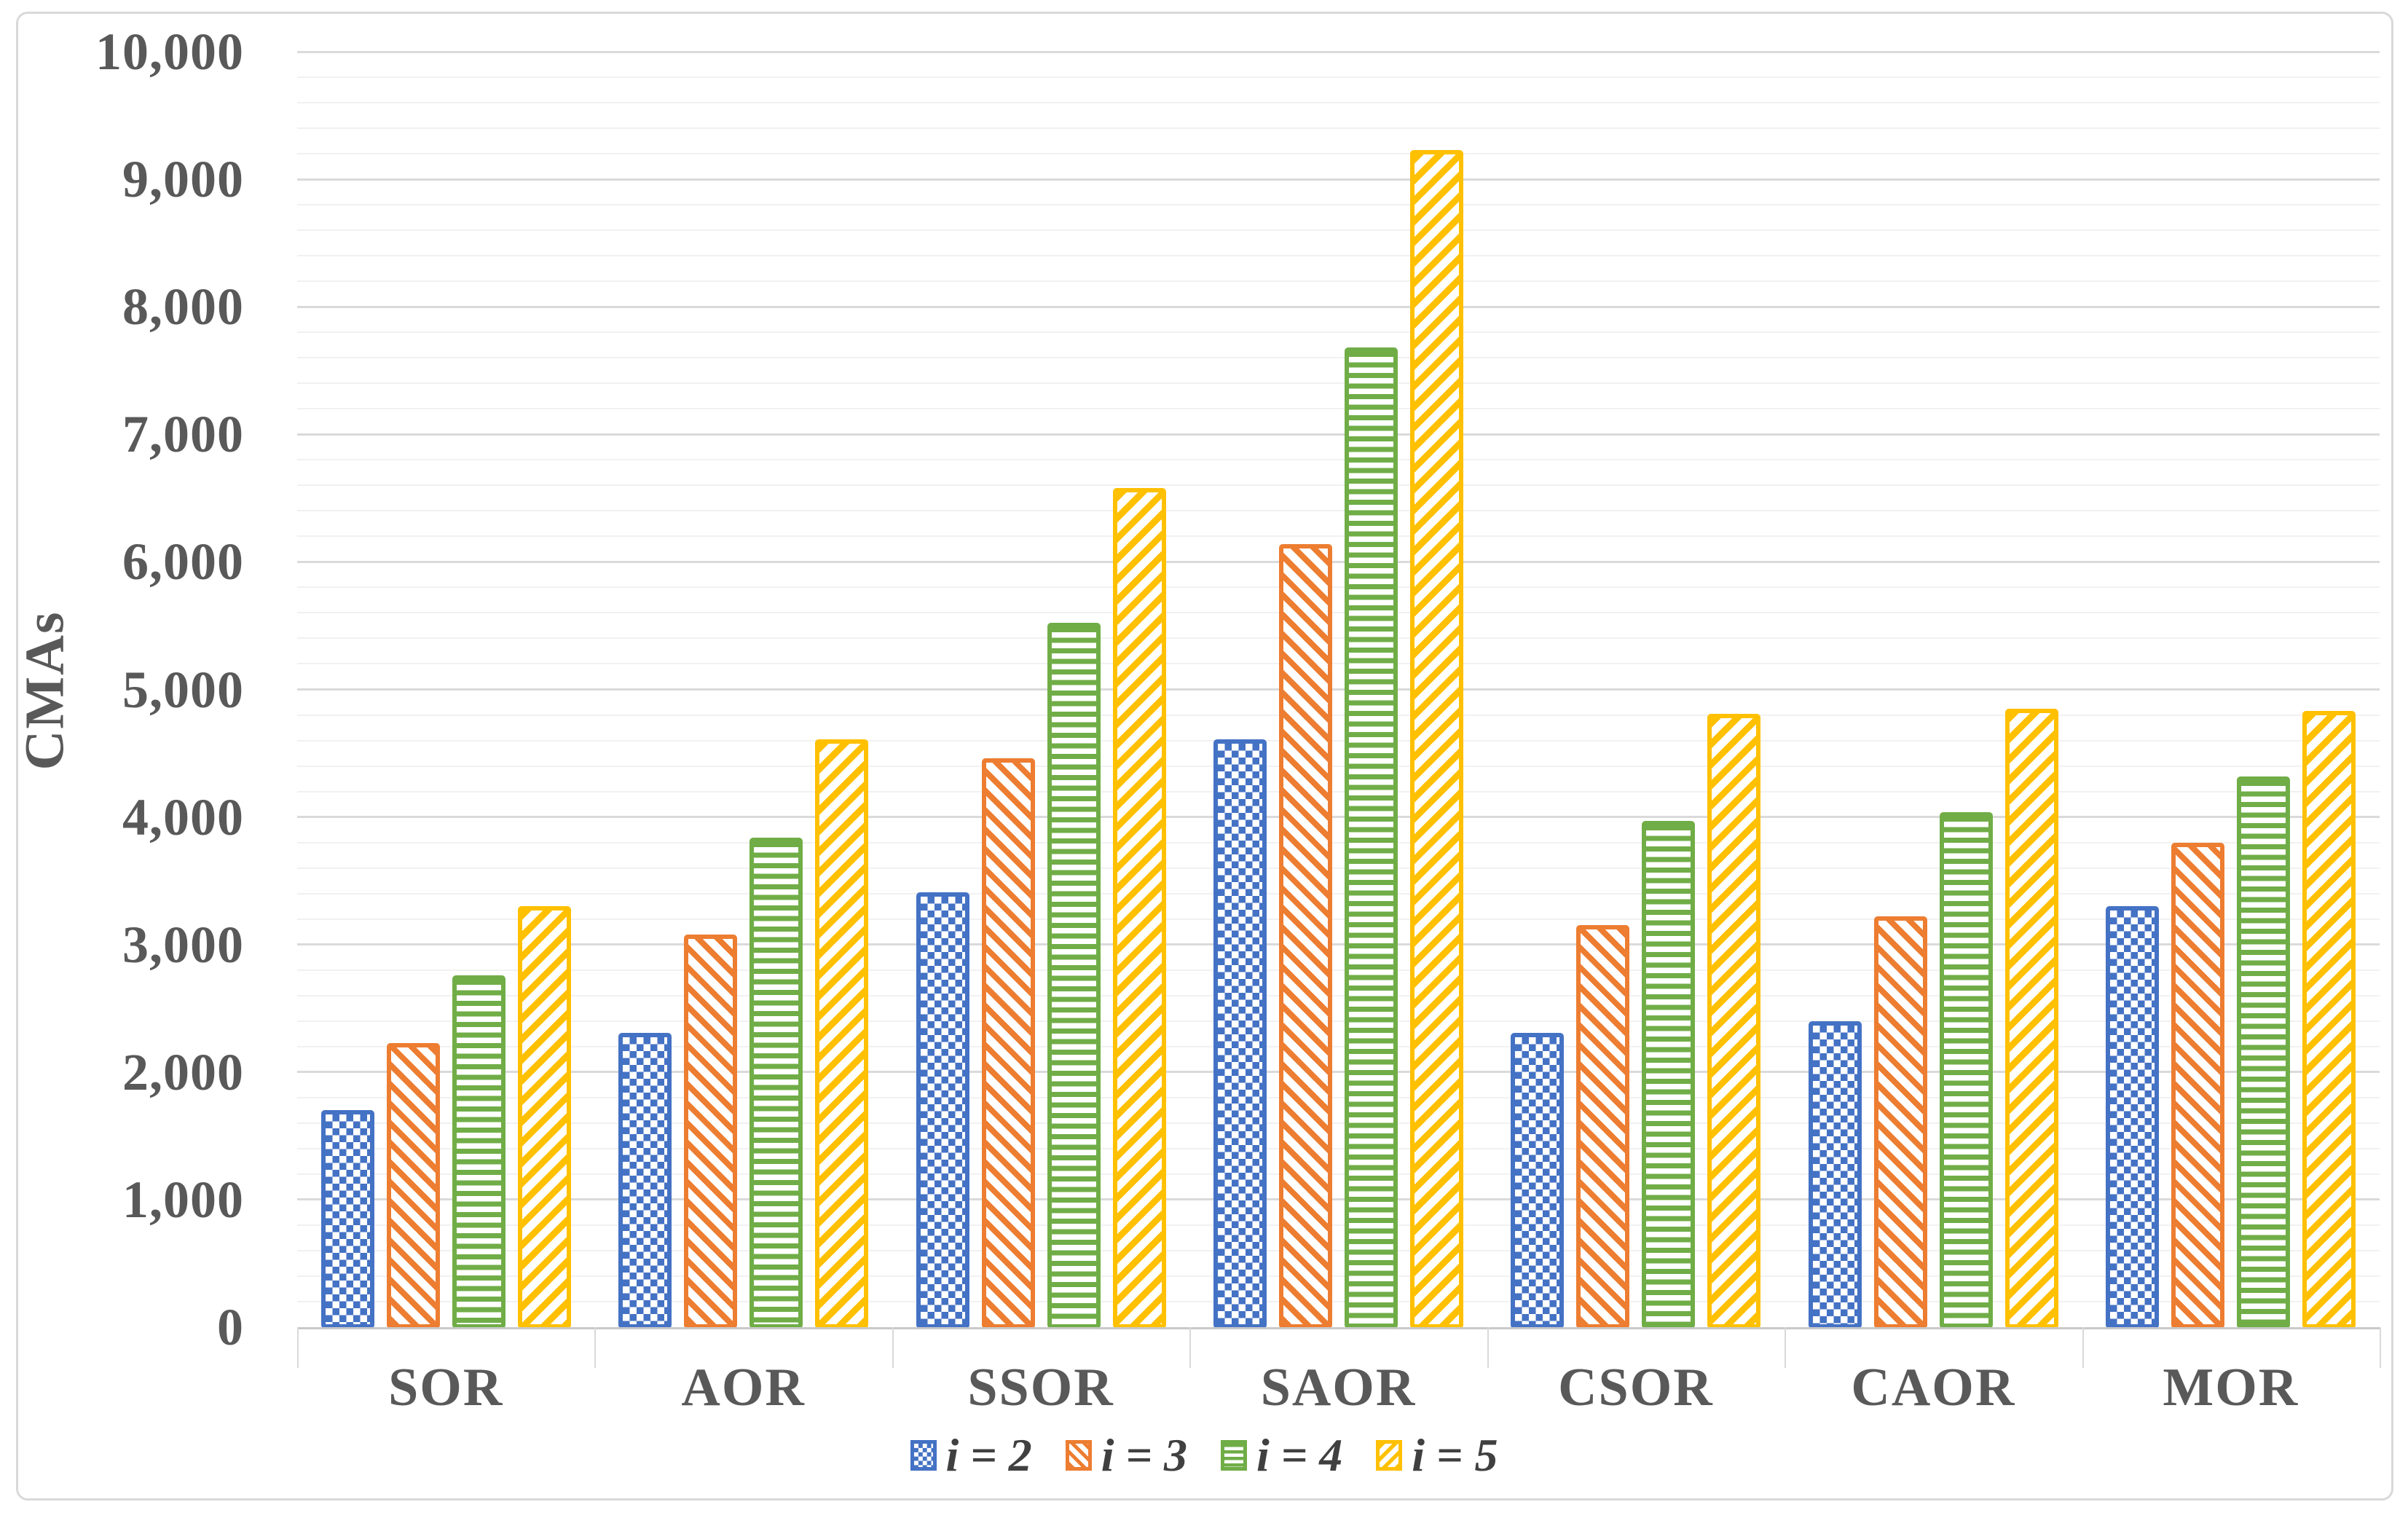  I want to click on category-label-SAOR: SAOR, so click(1338, 1387).